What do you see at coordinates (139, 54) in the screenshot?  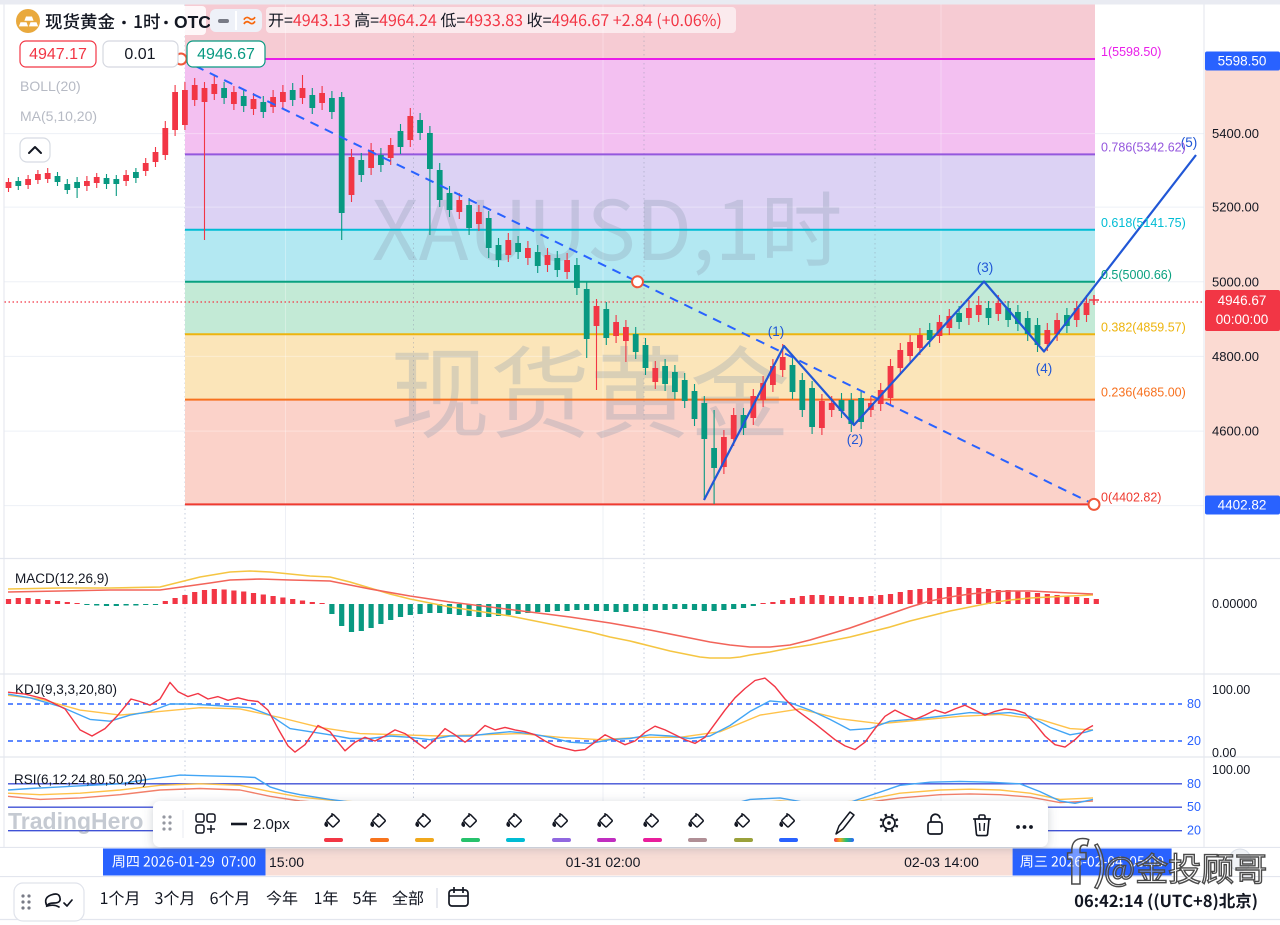 I see `svg-text: 0.01` at bounding box center [139, 54].